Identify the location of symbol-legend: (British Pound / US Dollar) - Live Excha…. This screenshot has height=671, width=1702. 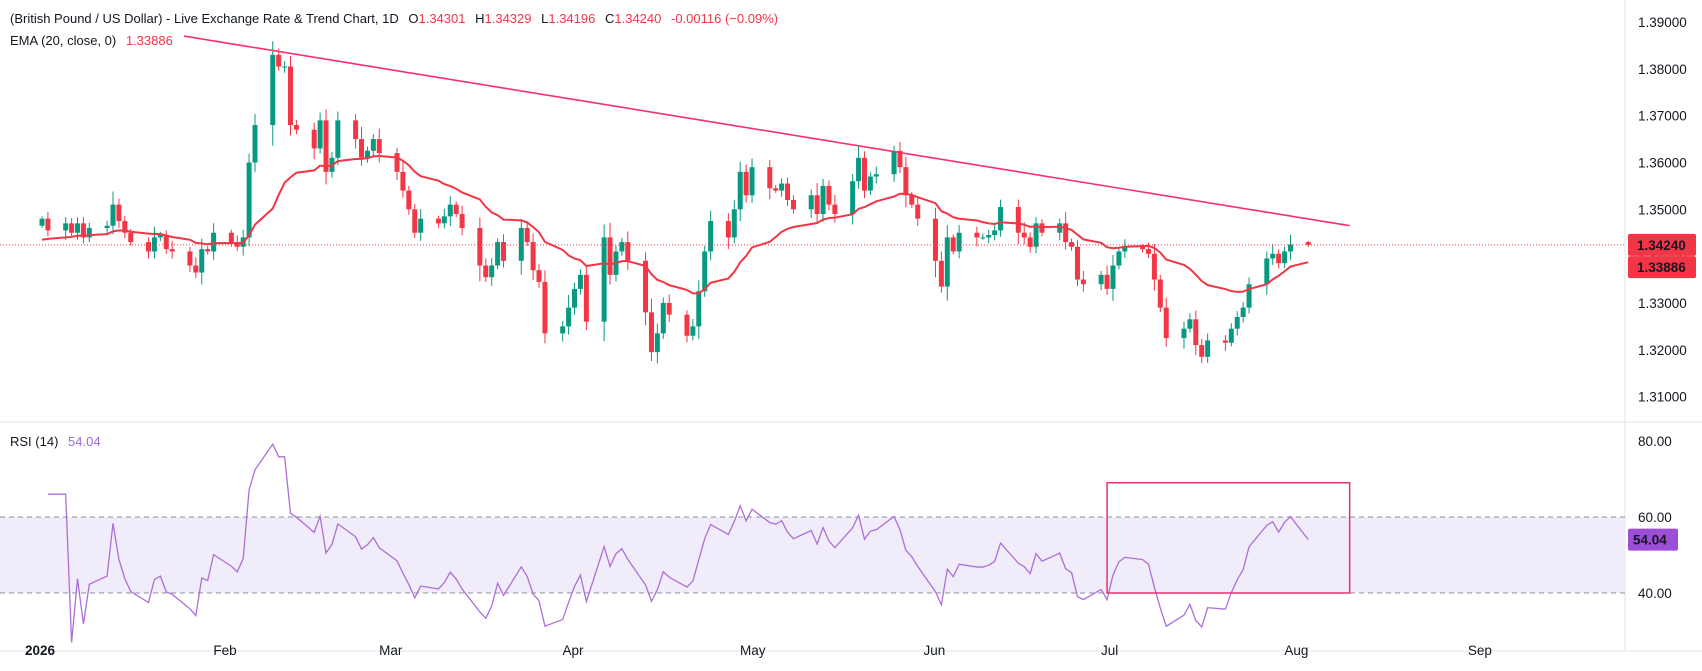
(397, 18).